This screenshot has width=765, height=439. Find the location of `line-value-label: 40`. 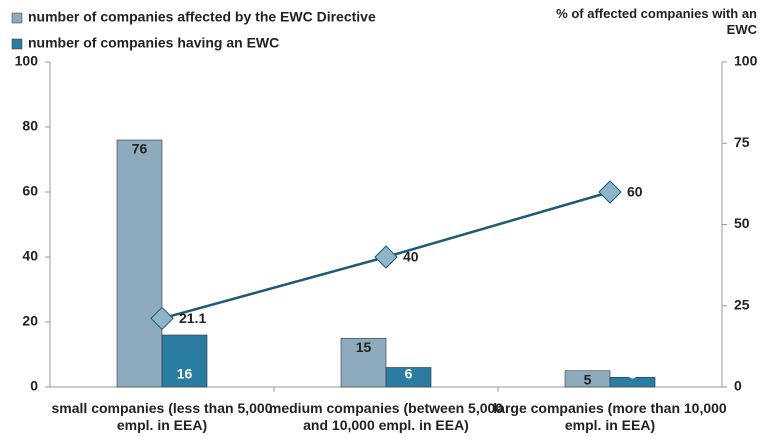

line-value-label: 40 is located at coordinates (411, 257).